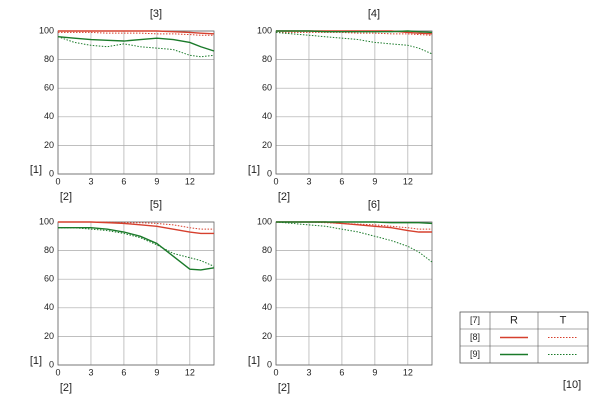 The image size is (600, 400). Describe the element at coordinates (475, 354) in the screenshot. I see `legend-row: [9]` at that location.